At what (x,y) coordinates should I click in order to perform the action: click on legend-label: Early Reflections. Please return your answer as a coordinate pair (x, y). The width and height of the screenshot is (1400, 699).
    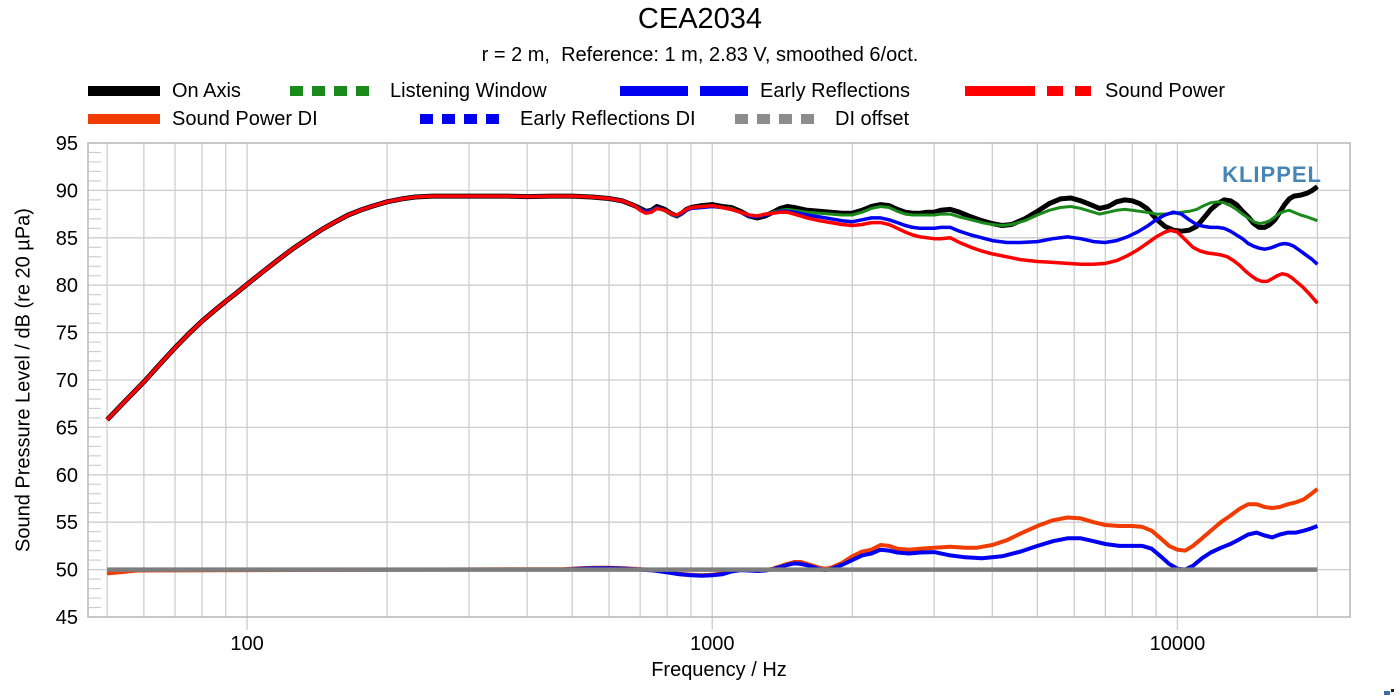
    Looking at the image, I should click on (835, 91).